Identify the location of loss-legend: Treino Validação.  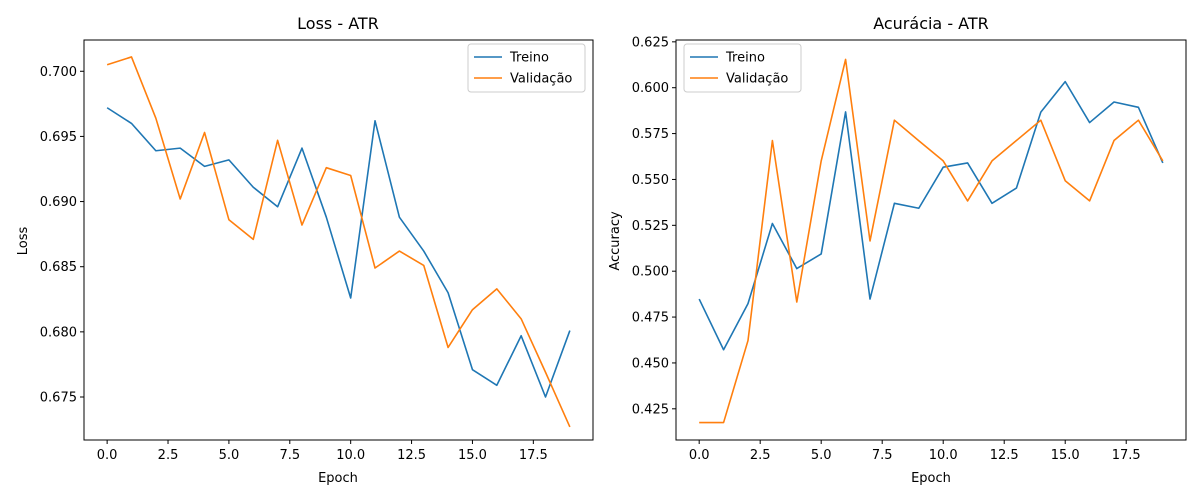
(526, 68).